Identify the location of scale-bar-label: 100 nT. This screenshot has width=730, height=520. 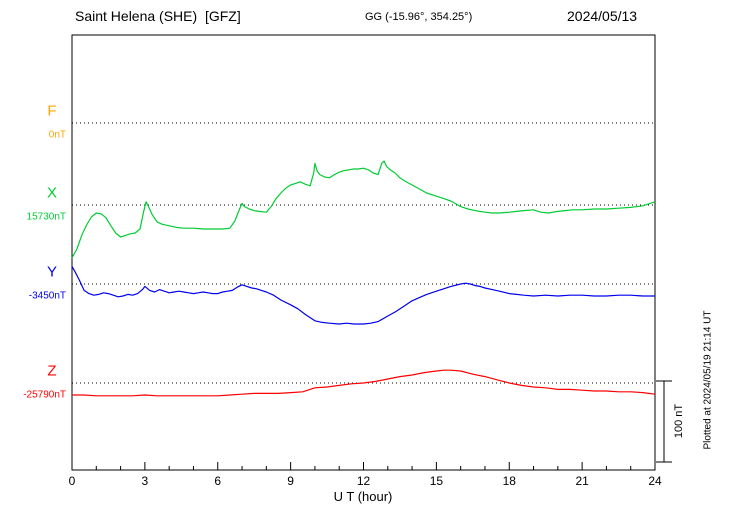
(679, 421).